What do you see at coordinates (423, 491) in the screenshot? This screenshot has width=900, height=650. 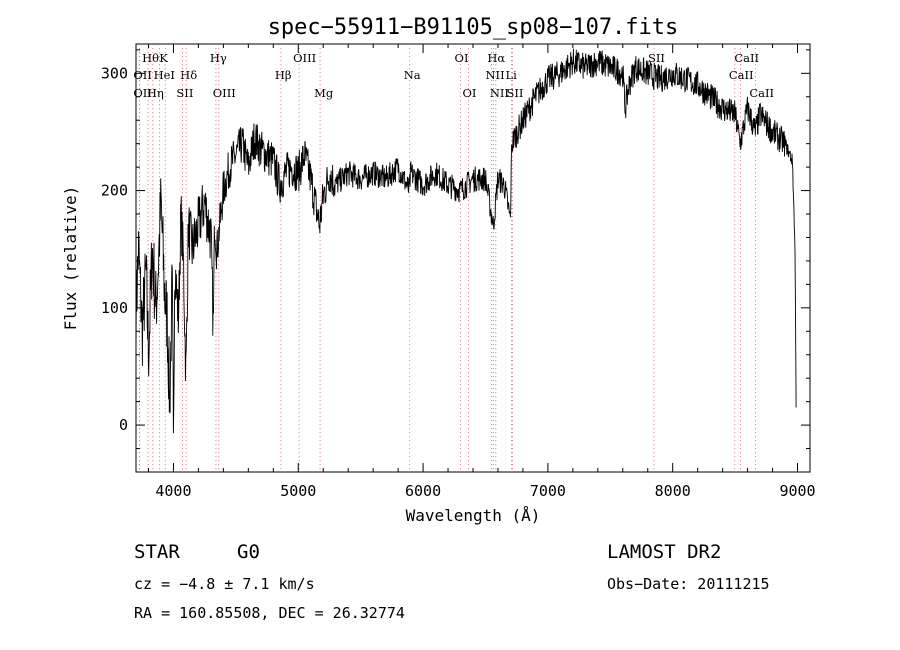 I see `x-tick-label-6000: 6000` at bounding box center [423, 491].